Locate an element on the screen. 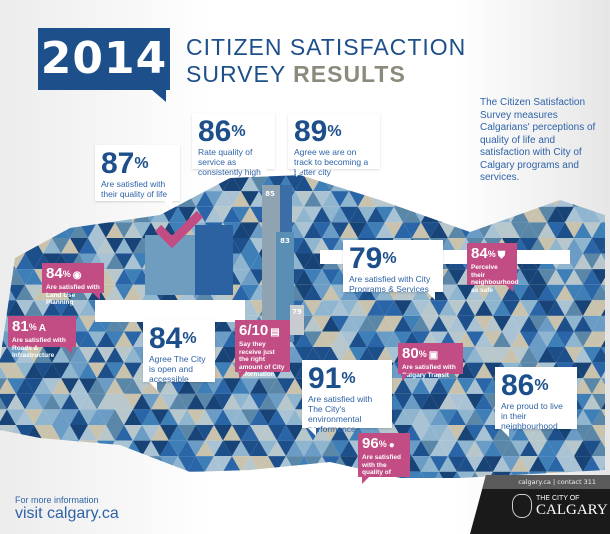  stat-unit: % is located at coordinates (32, 327).